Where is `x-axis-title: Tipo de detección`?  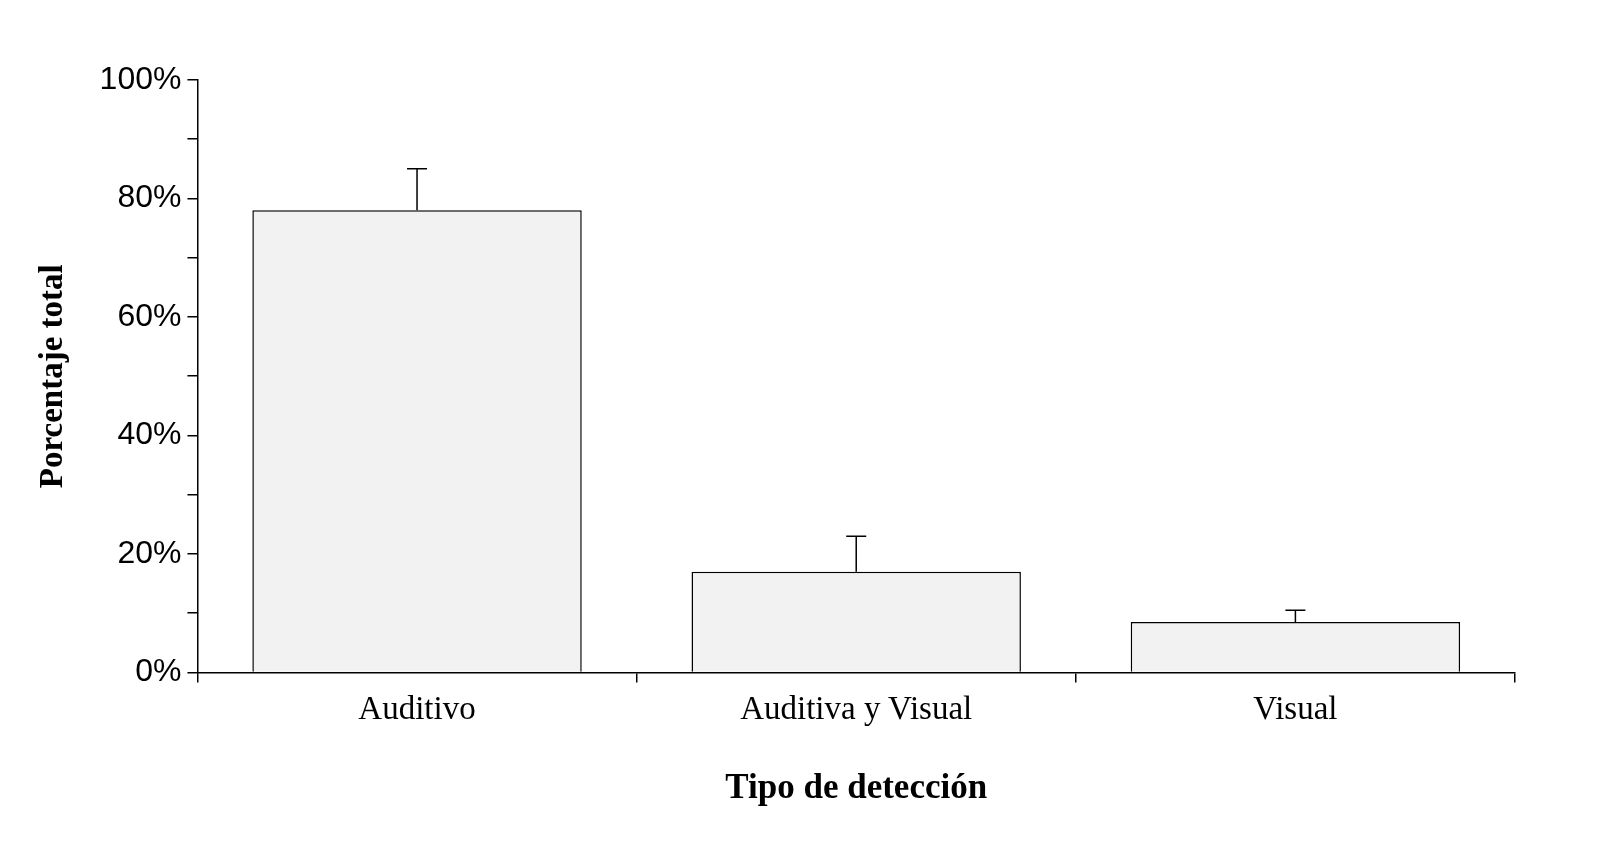 x-axis-title: Tipo de detección is located at coordinates (856, 787).